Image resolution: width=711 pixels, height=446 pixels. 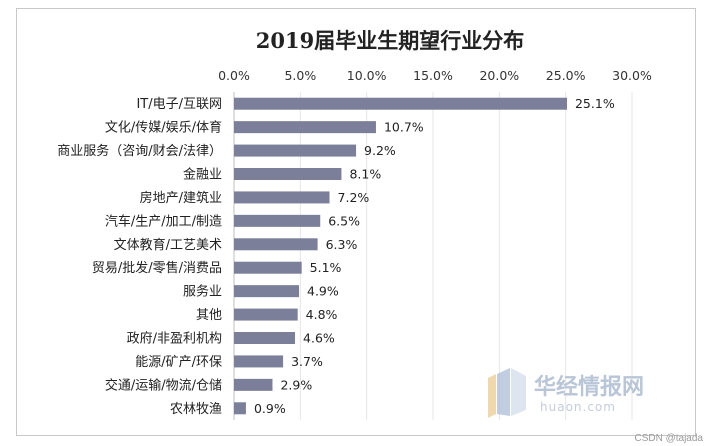 I want to click on watermark-url: huaon.com, so click(x=578, y=407).